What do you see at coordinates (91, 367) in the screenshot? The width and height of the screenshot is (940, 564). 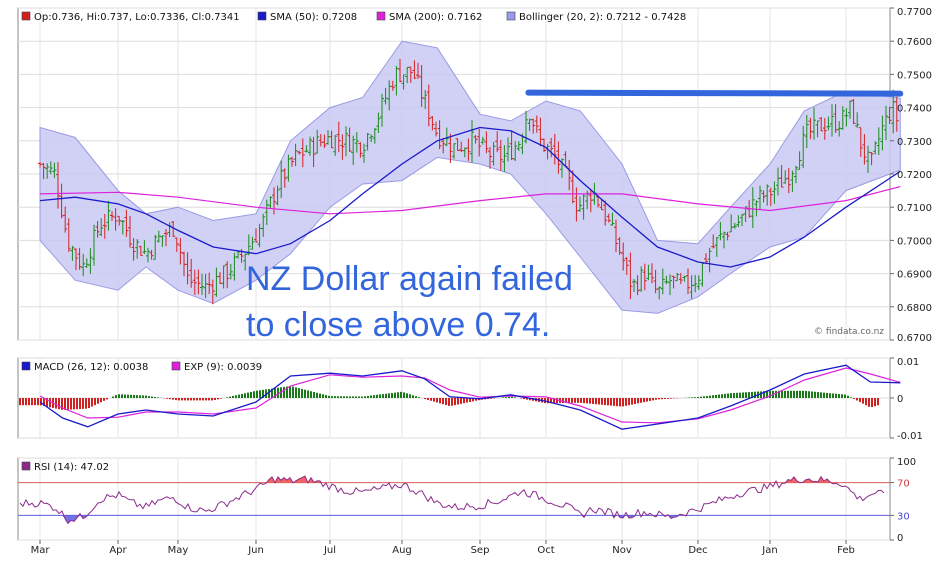 I see `legend-label: MACD (26, 12): 0.0038` at bounding box center [91, 367].